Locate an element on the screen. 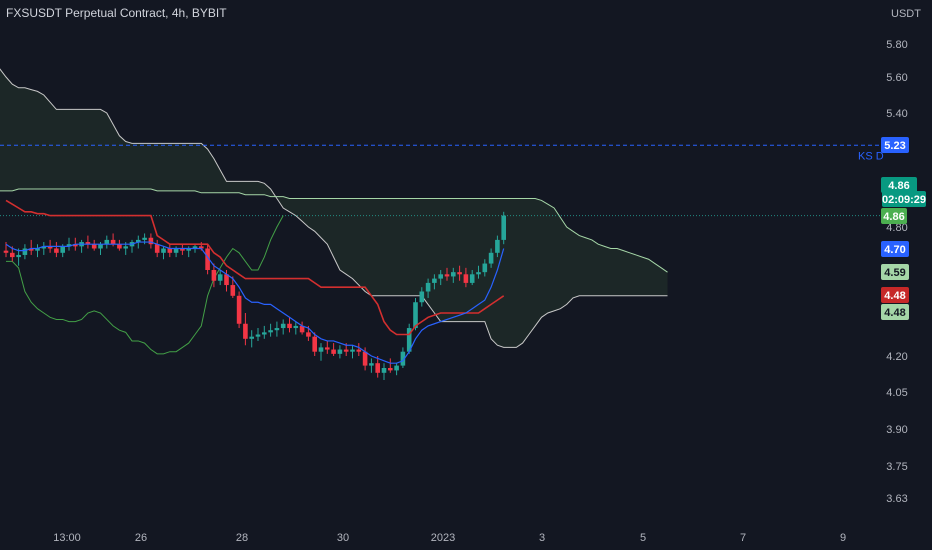 This screenshot has height=550, width=932. price-tag: 4.48 is located at coordinates (895, 312).